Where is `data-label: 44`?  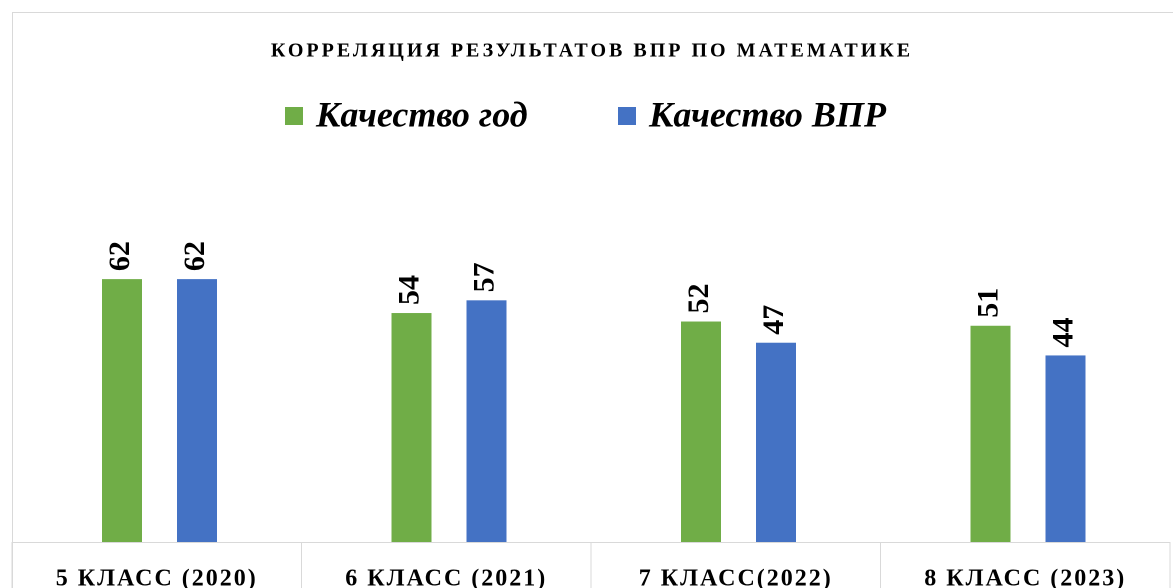
data-label: 44 is located at coordinates (1062, 332).